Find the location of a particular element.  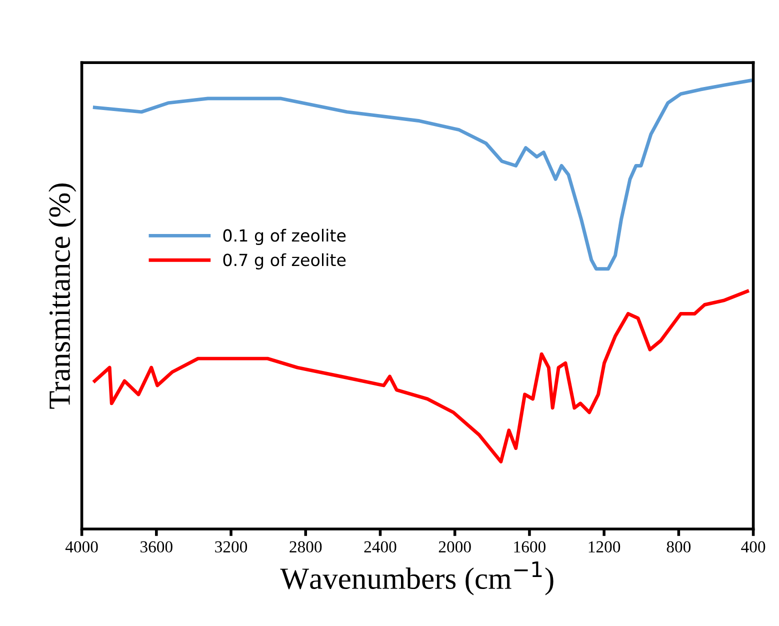

x-tick-label: 2000 is located at coordinates (454, 547).